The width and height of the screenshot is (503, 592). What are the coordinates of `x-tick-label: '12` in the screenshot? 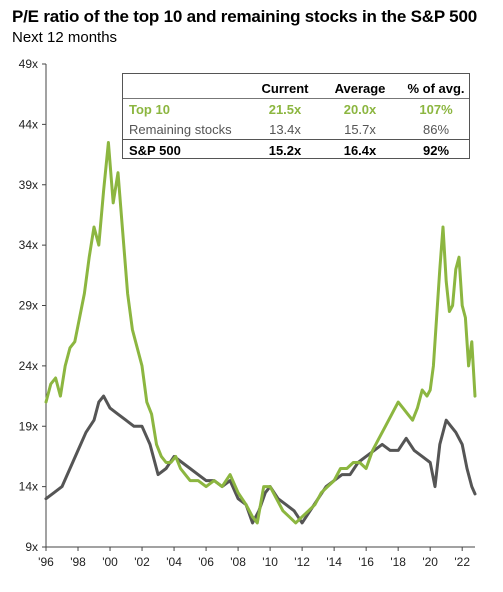 It's located at (302, 562).